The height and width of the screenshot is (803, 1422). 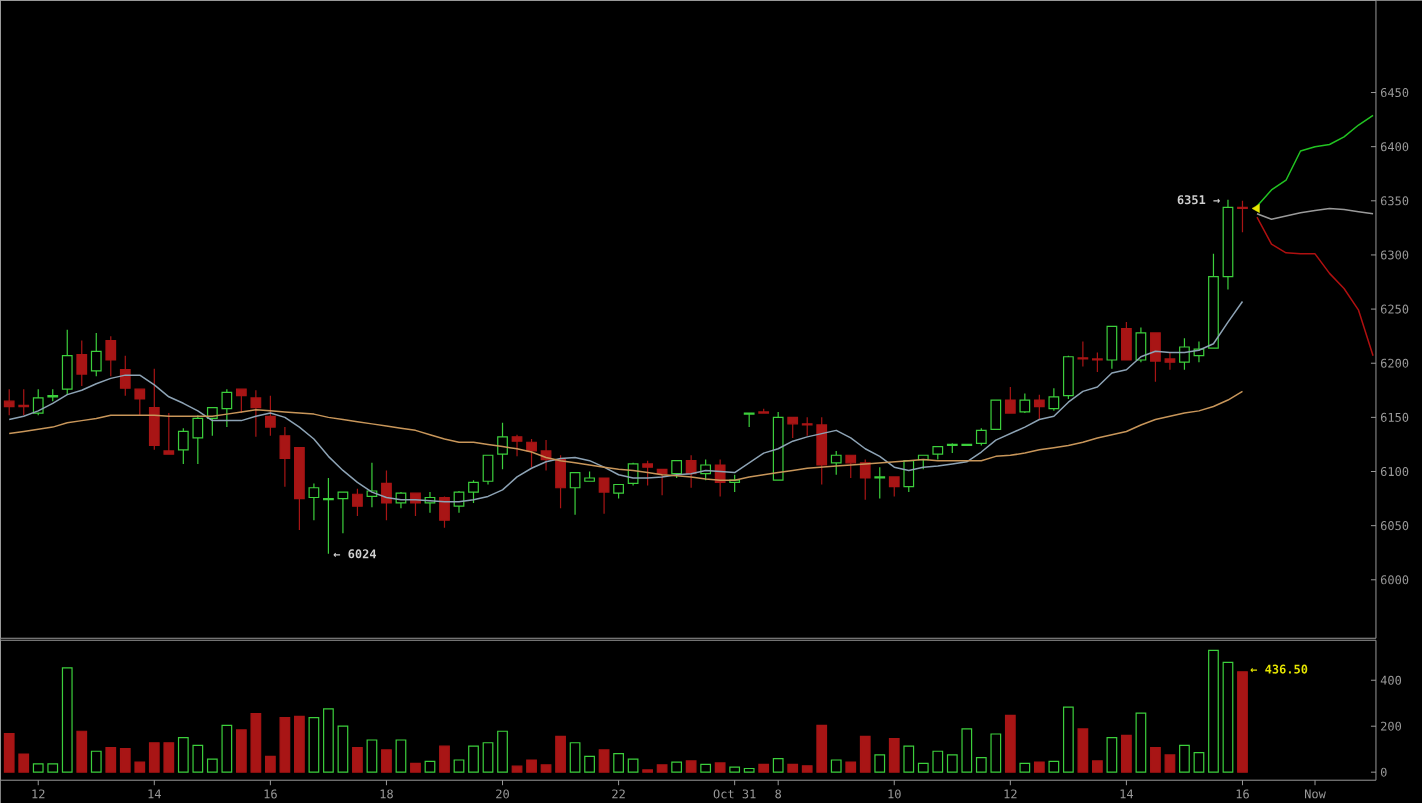 I want to click on x-tick-label: 22, so click(x=618, y=794).